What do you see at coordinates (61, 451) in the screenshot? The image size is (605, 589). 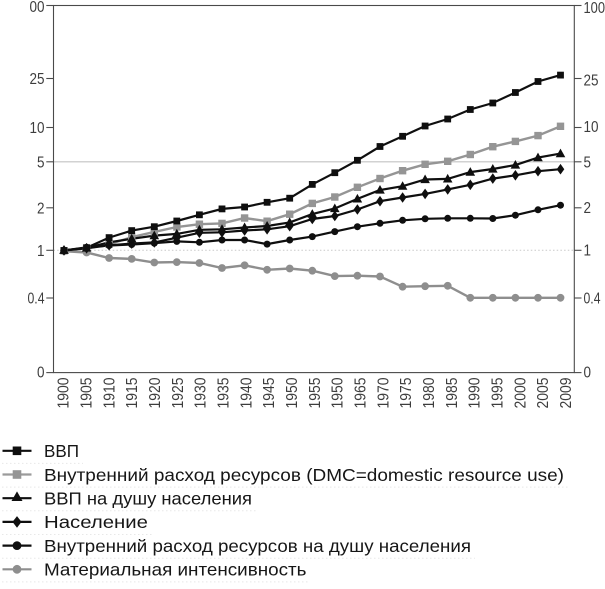 I see `svg-text: ВВП` at bounding box center [61, 451].